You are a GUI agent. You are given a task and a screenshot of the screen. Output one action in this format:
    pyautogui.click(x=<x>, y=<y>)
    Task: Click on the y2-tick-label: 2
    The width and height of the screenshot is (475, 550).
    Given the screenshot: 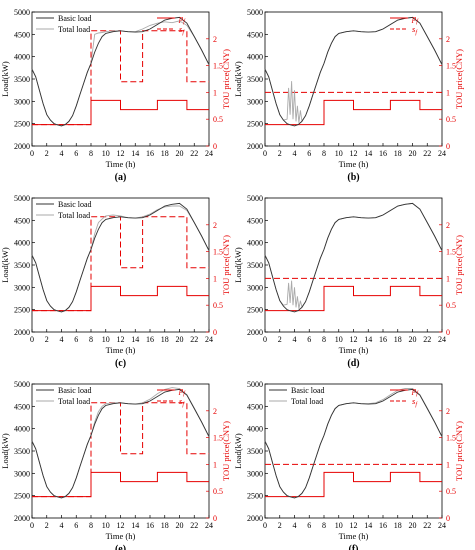 What is the action you would take?
    pyautogui.click(x=215, y=225)
    